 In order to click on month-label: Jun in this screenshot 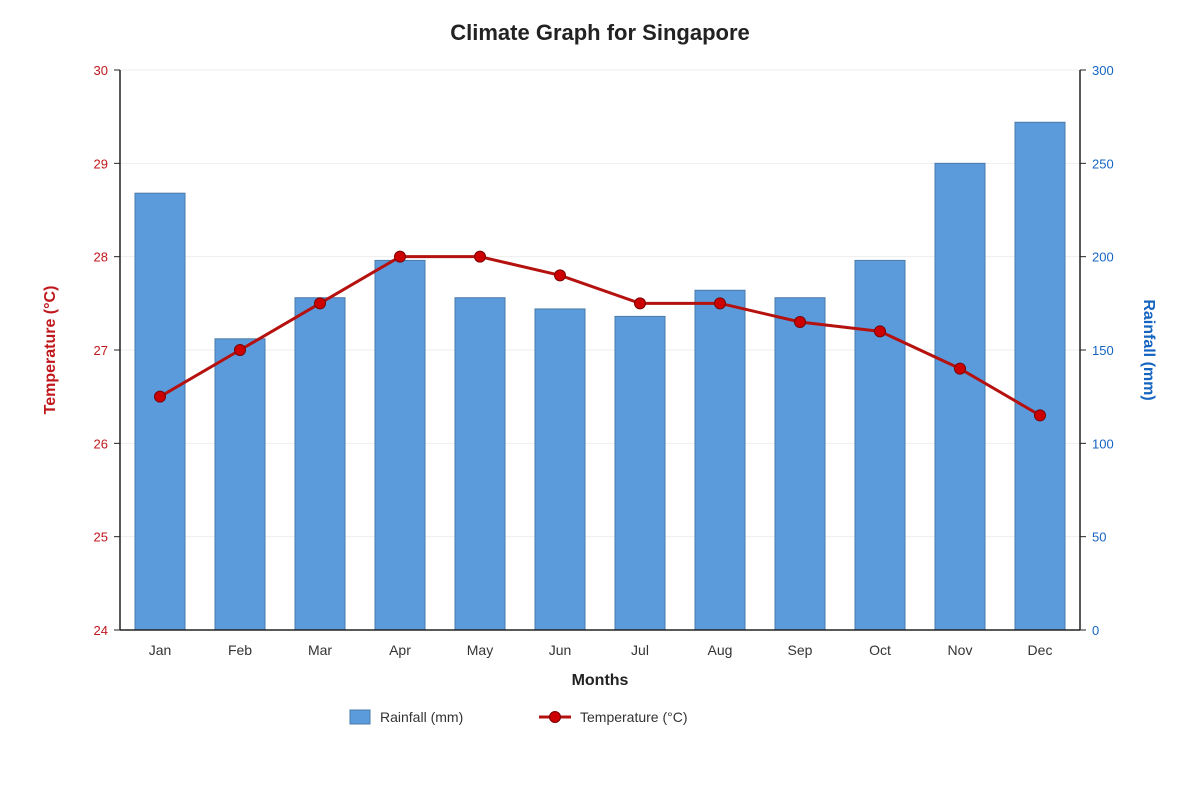, I will do `click(560, 650)`.